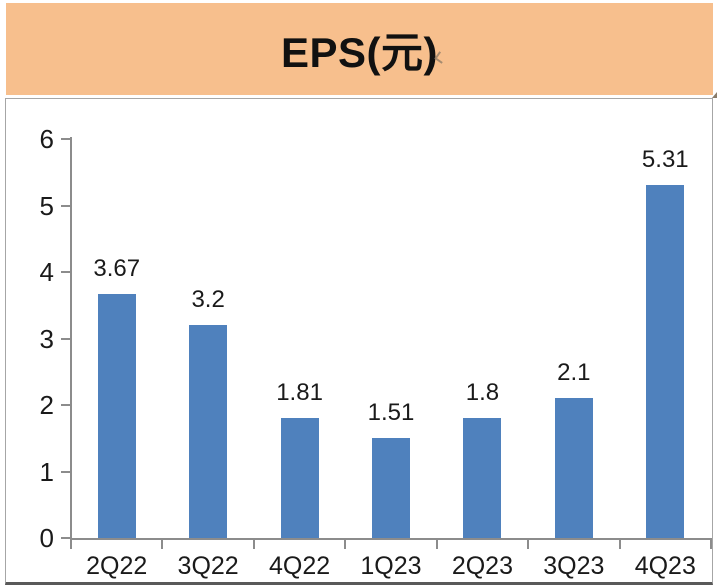  Describe the element at coordinates (482, 393) in the screenshot. I see `bar-value-label: 1.8` at that location.